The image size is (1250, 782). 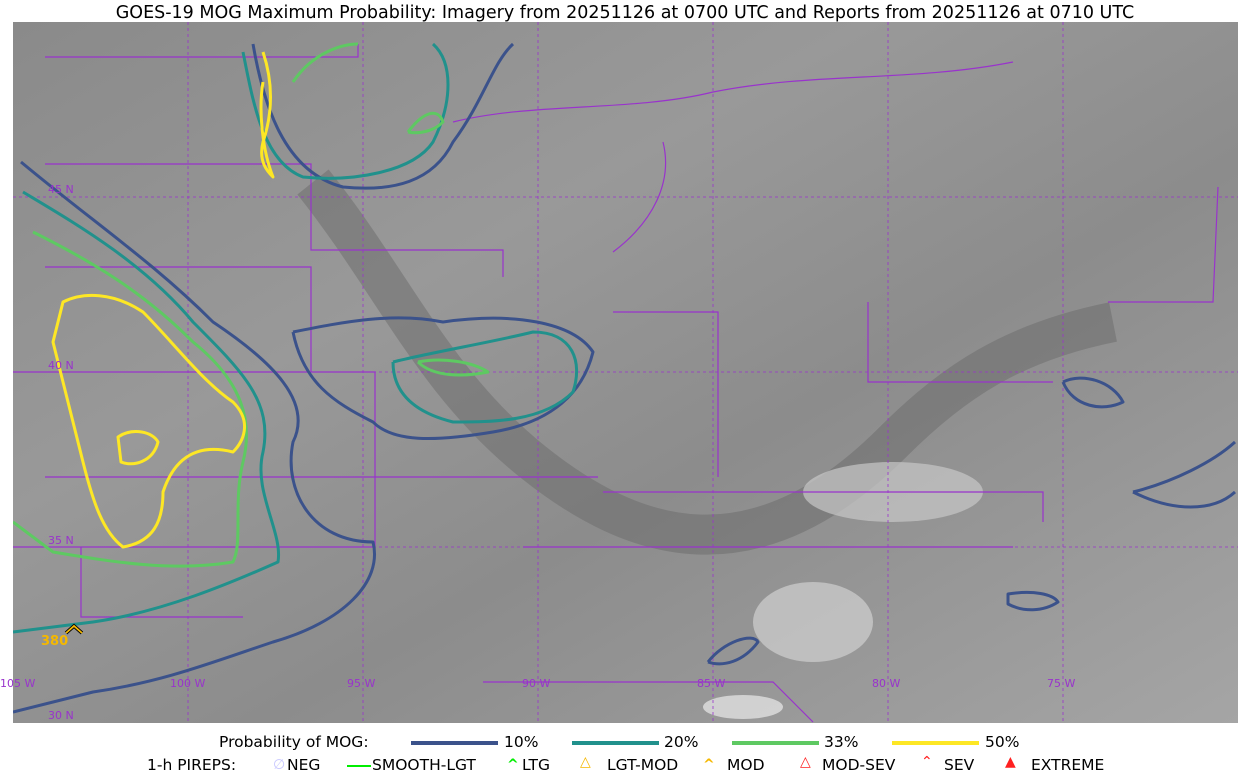 What do you see at coordinates (1061, 683) in the screenshot?
I see `lon-label: 75 W` at bounding box center [1061, 683].